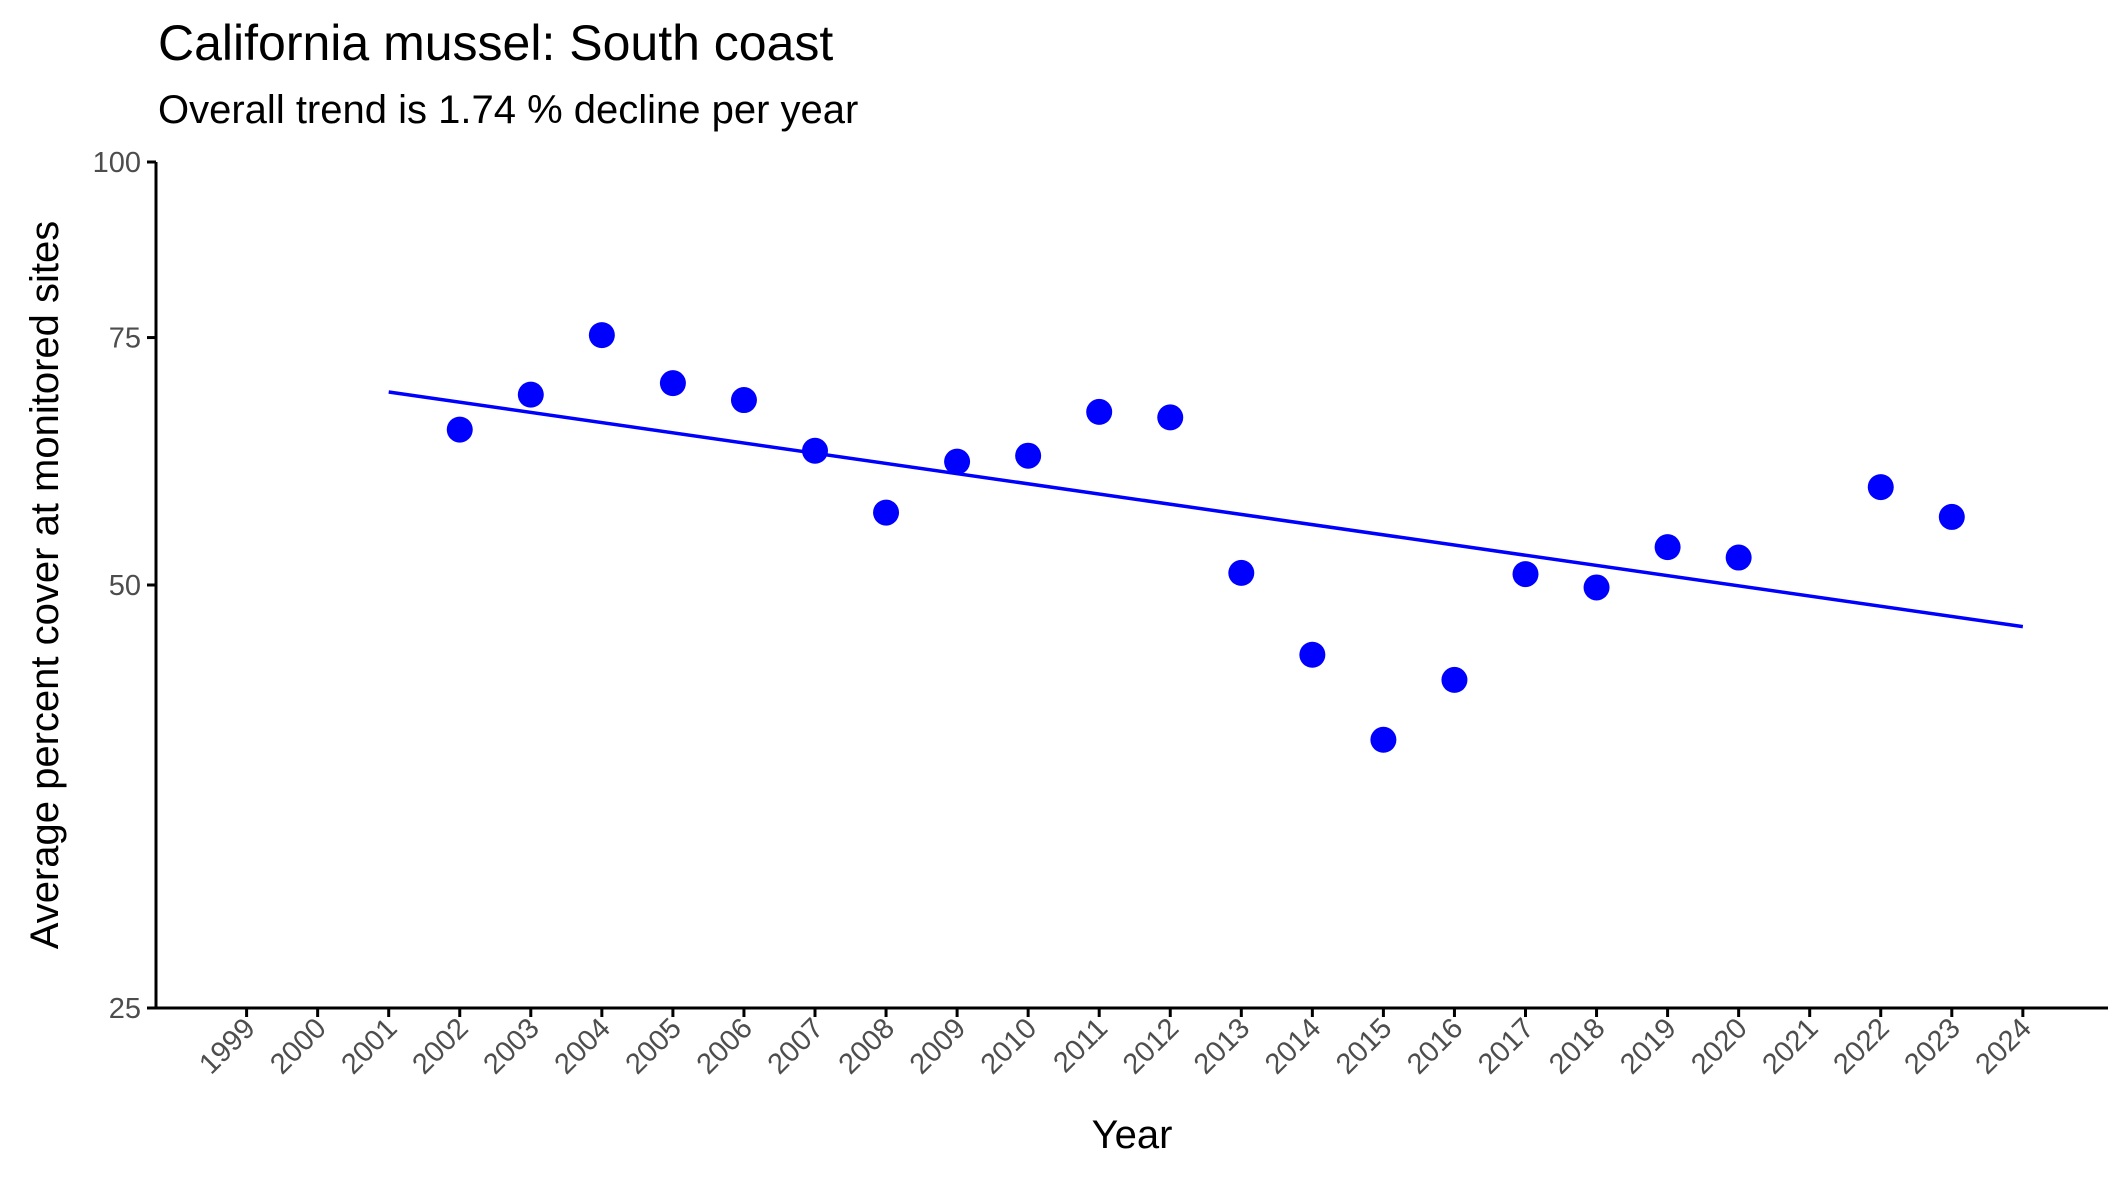 This screenshot has width=2125, height=1181. What do you see at coordinates (227, 1046) in the screenshot?
I see `x-tick-label: 1999` at bounding box center [227, 1046].